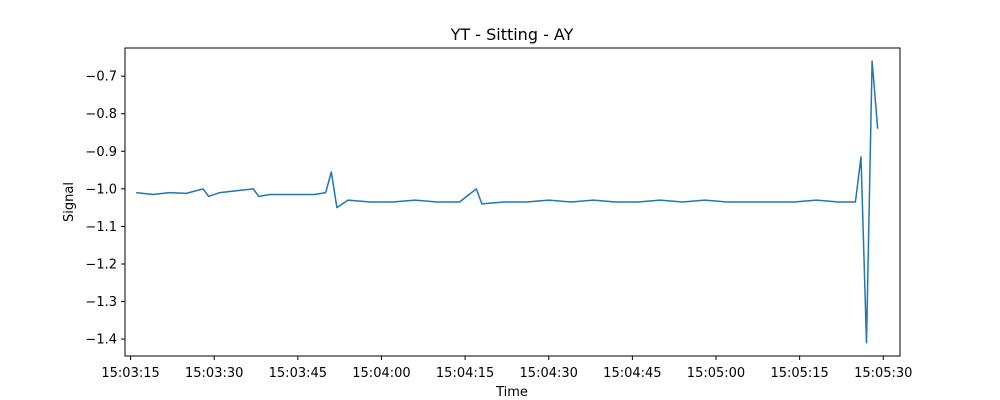 This screenshot has width=1000, height=400. Describe the element at coordinates (69, 202) in the screenshot. I see `y-axis-title: Signal` at that location.